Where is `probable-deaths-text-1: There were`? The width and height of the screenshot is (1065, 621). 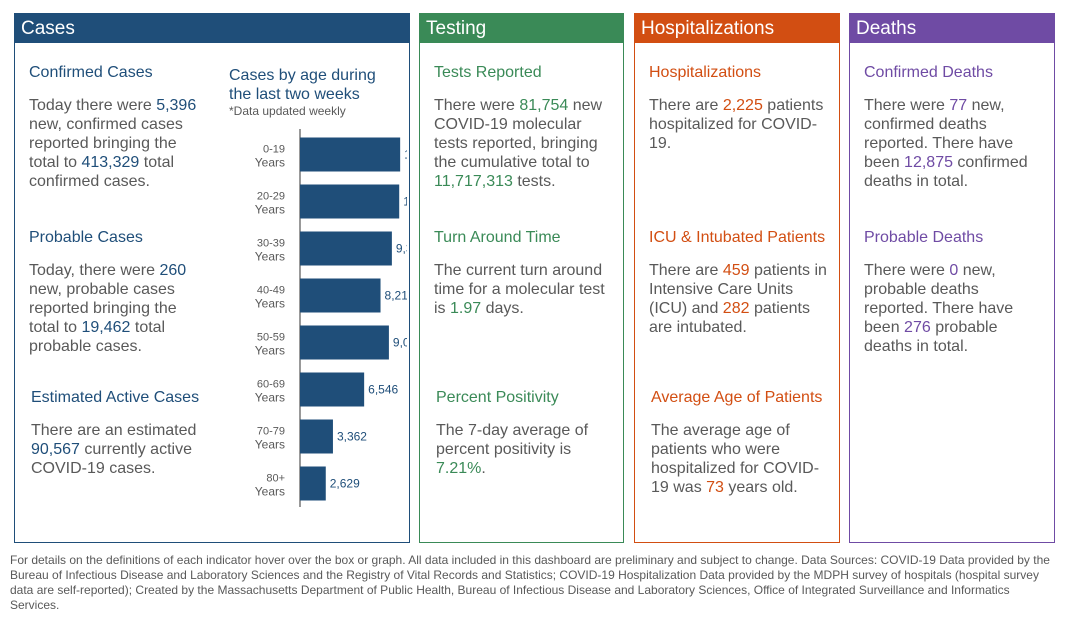 probable-deaths-text-1: There were is located at coordinates (907, 270).